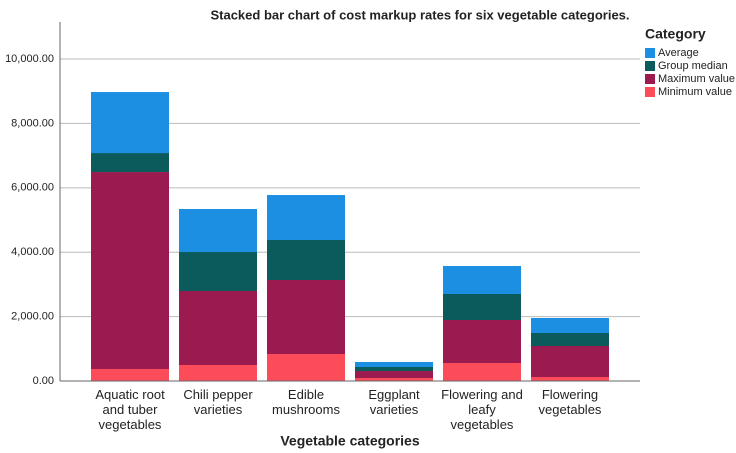  What do you see at coordinates (678, 53) in the screenshot?
I see `legend-label: Average` at bounding box center [678, 53].